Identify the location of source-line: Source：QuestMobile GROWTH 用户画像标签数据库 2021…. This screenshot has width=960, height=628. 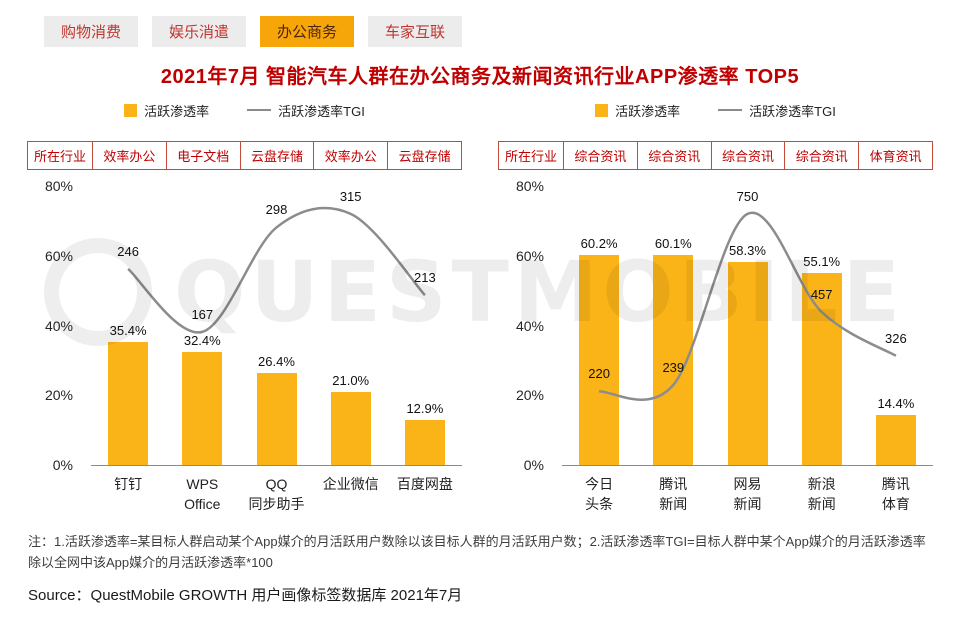
(245, 595).